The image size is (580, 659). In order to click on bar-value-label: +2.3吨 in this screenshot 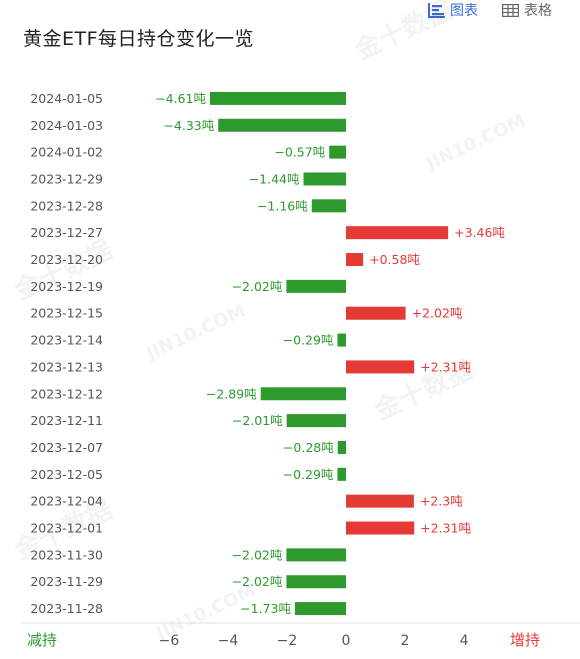, I will do `click(441, 501)`.